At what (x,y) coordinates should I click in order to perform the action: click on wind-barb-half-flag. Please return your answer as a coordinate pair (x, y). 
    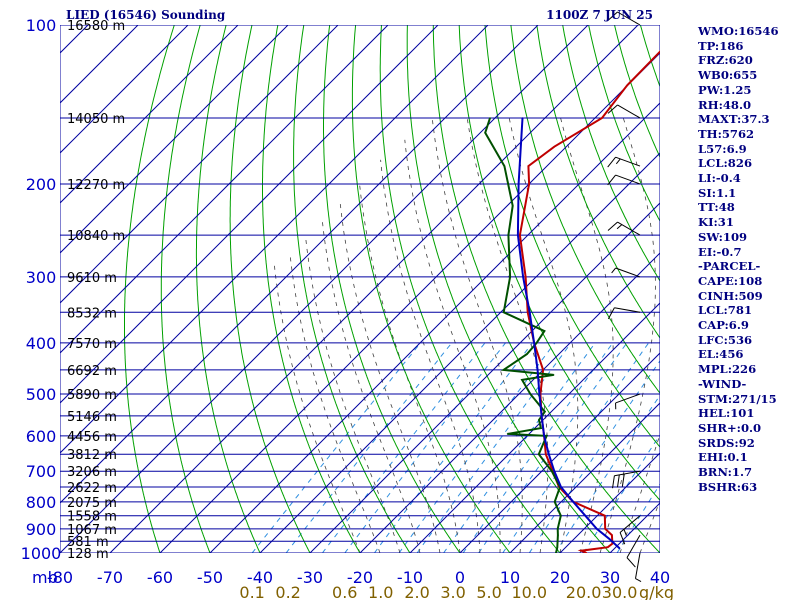
    Looking at the image, I should click on (618, 161).